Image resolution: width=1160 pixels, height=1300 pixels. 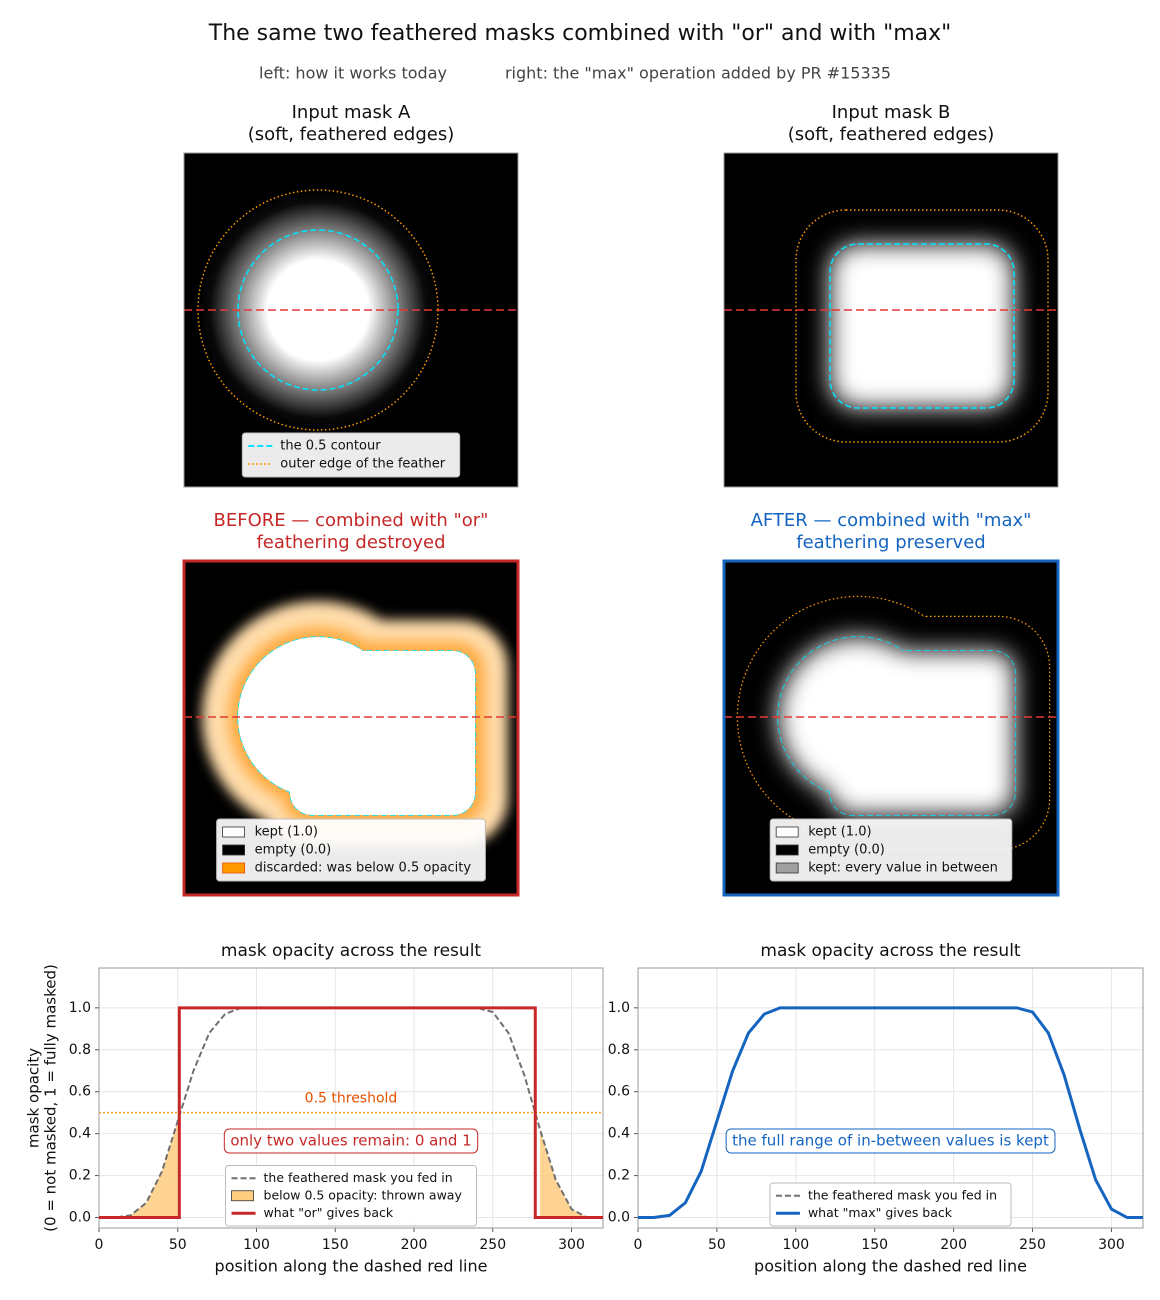 What do you see at coordinates (350, 542) in the screenshot?
I see `panel-title: feathering destroyed` at bounding box center [350, 542].